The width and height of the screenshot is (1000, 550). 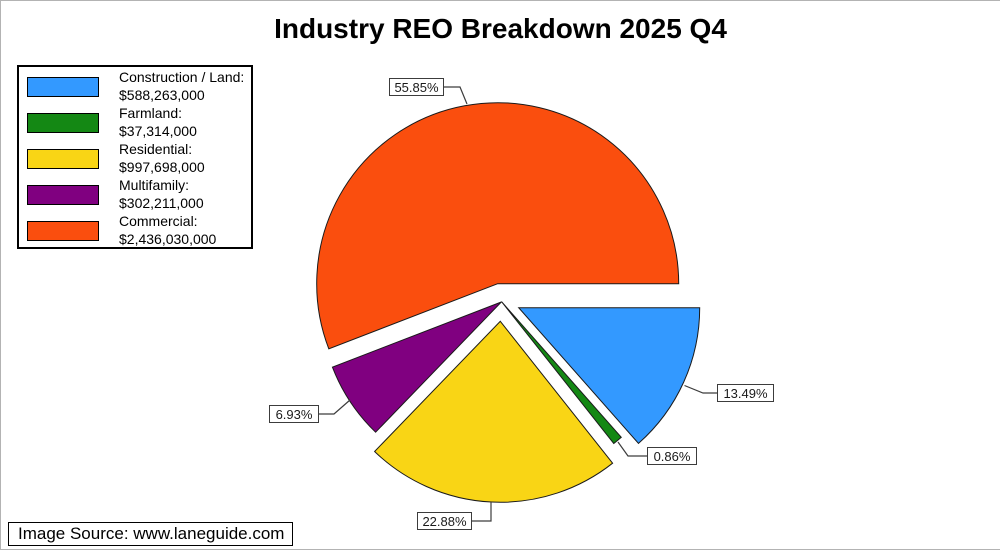 I want to click on legend-label: Commercial:, so click(x=158, y=221).